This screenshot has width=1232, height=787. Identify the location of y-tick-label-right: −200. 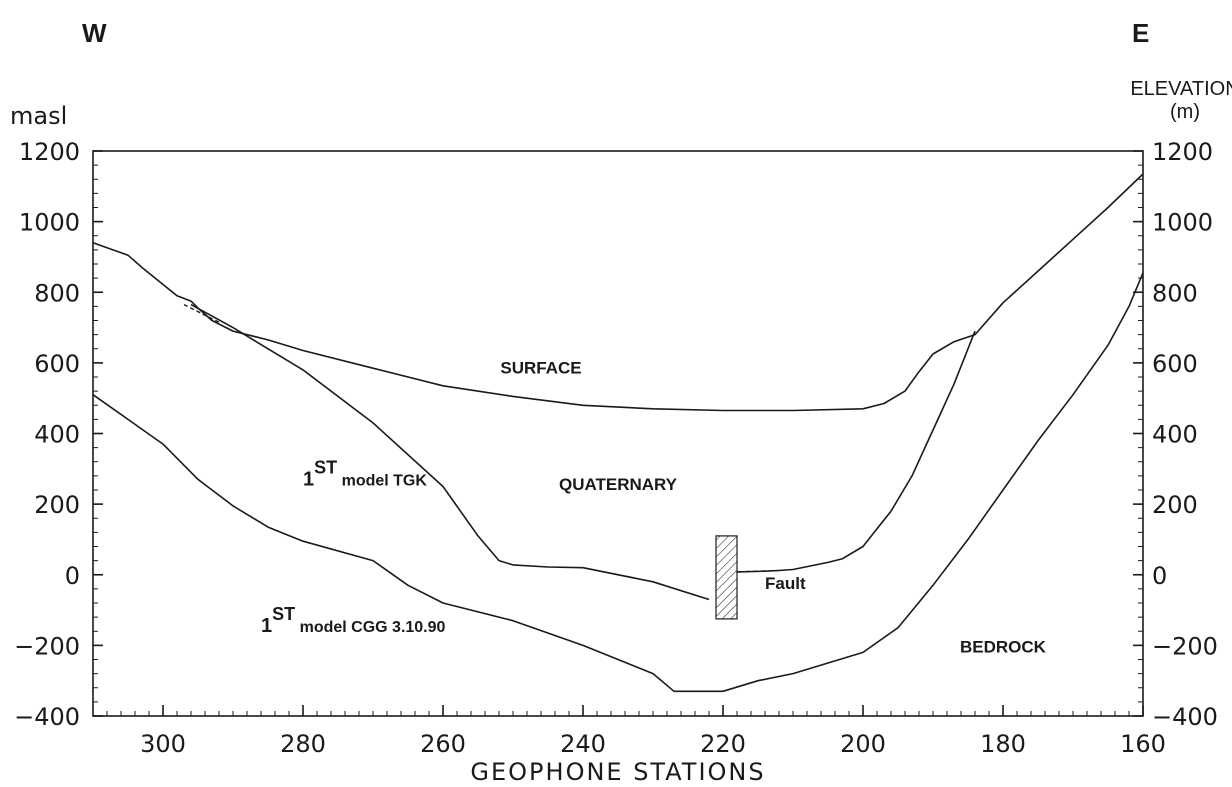
(1185, 646).